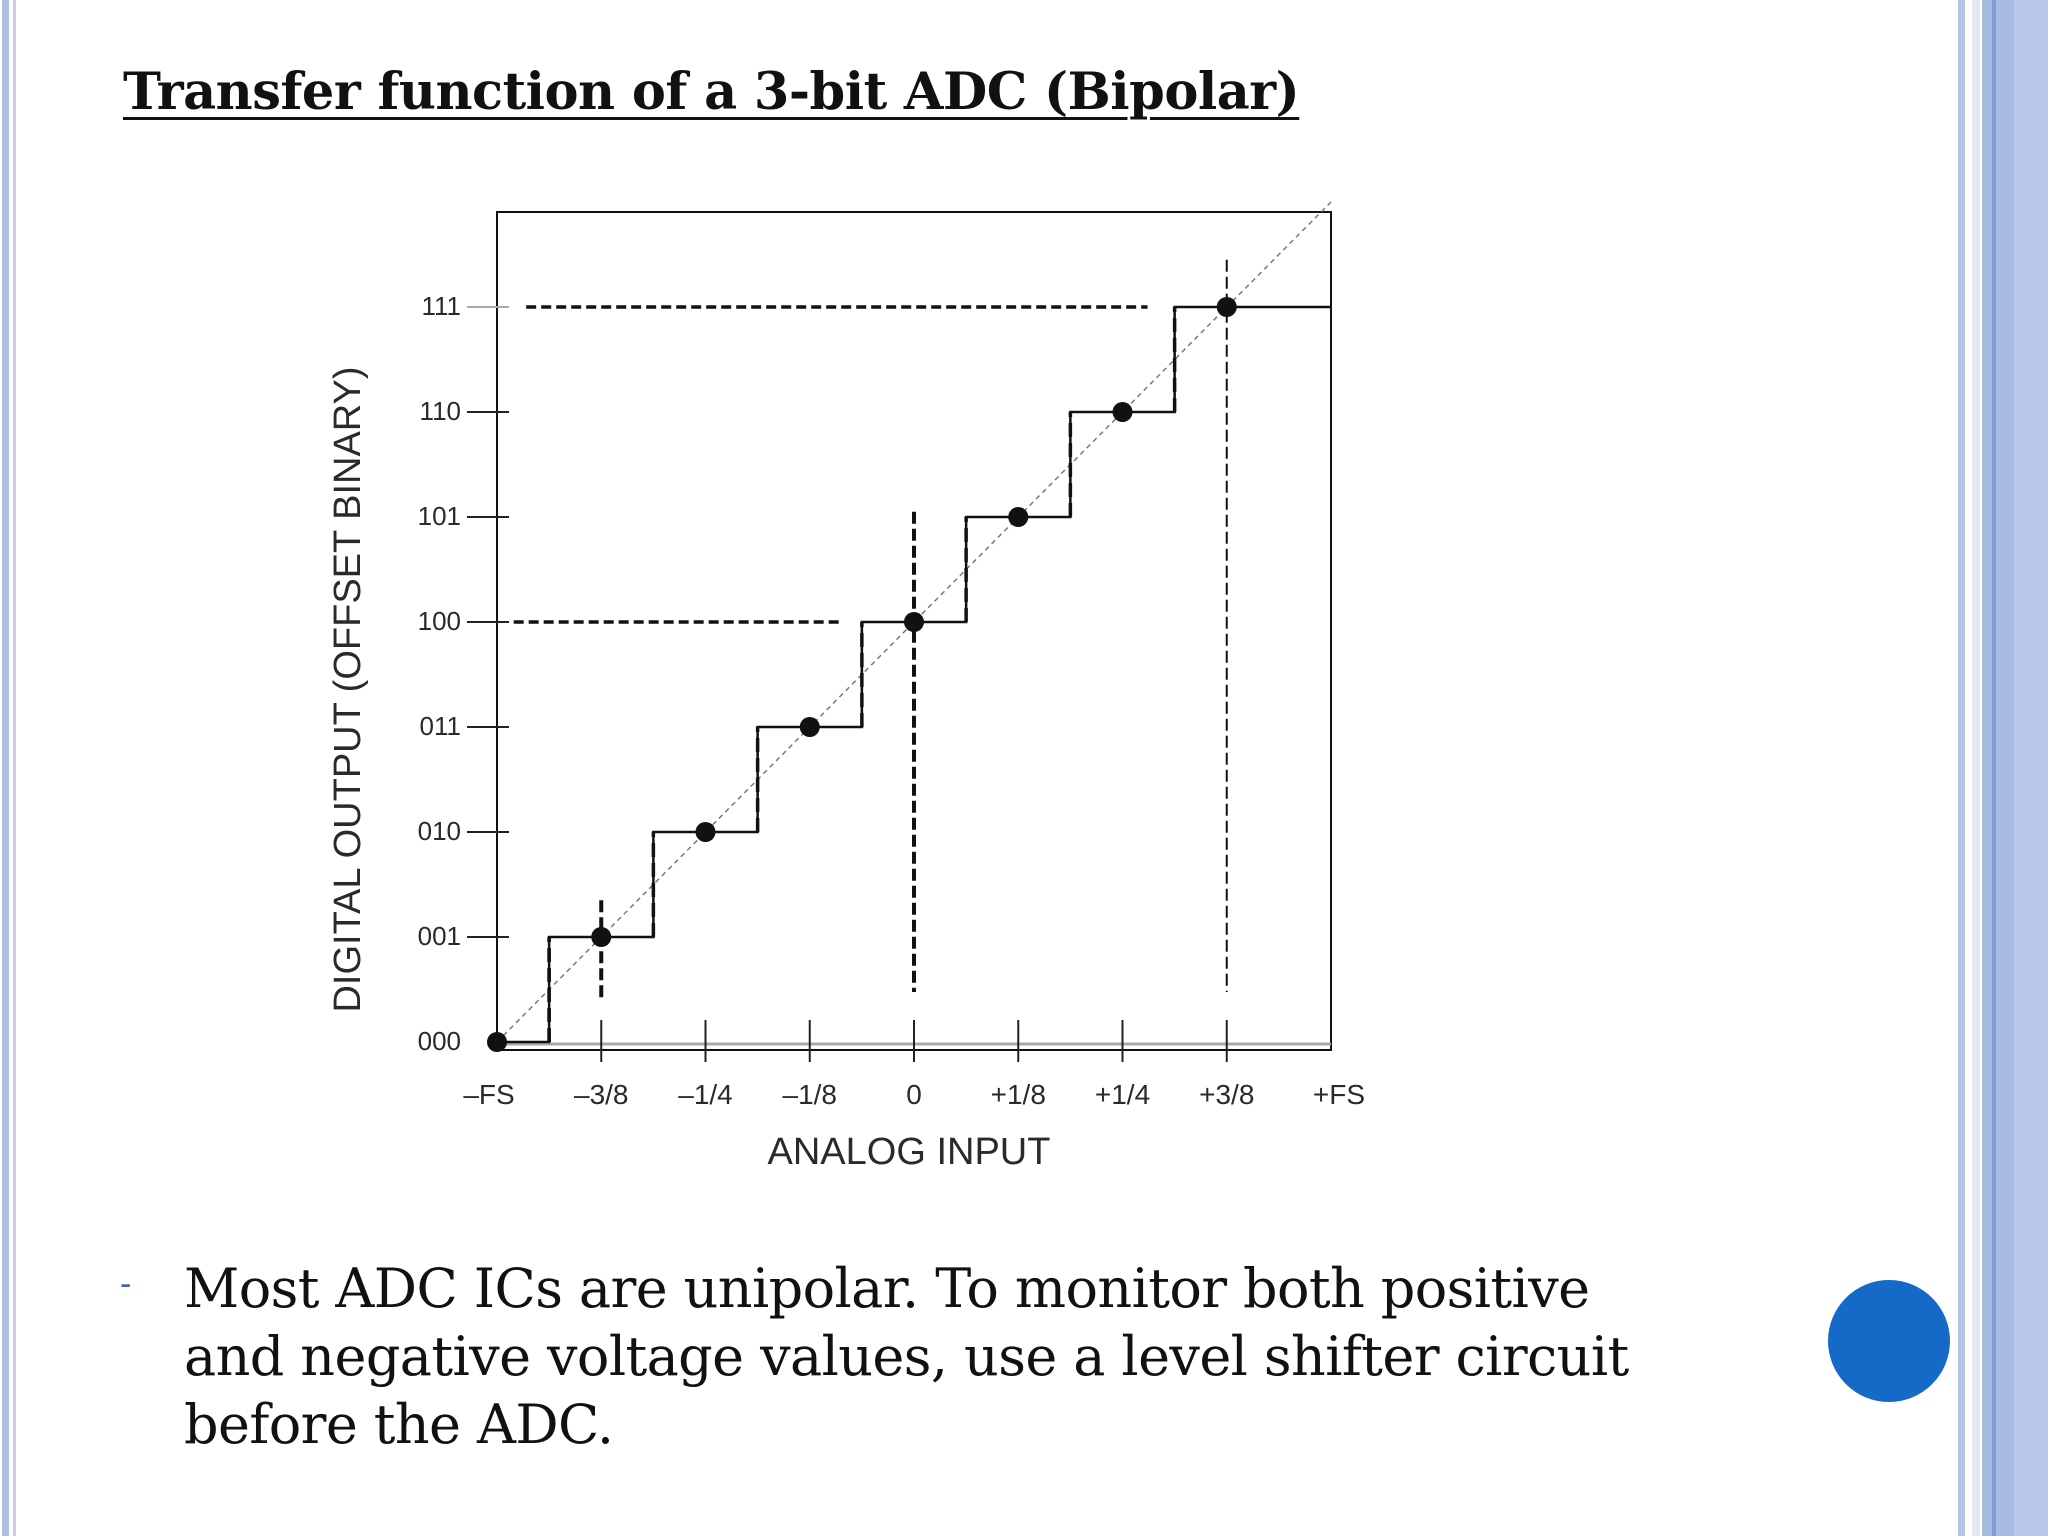 The image size is (2048, 1536). Describe the element at coordinates (348, 689) in the screenshot. I see `y-axis-title: DIGITAL OUTPUT (OFFSET BINARY)` at that location.